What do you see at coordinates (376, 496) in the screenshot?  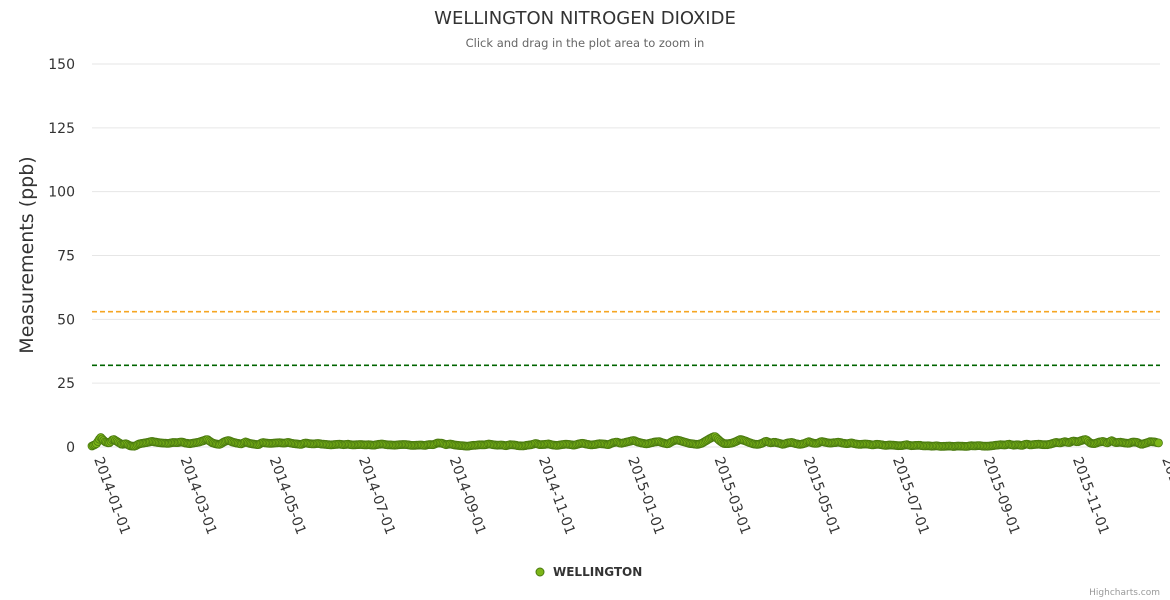 I see `x-tick-label: 2014-07-01` at bounding box center [376, 496].